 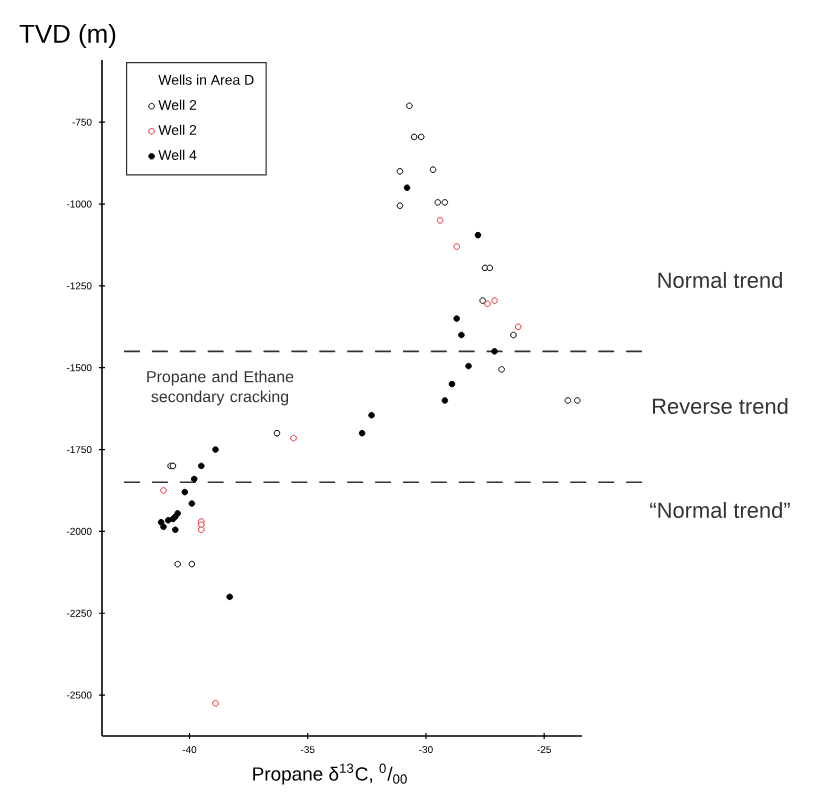 What do you see at coordinates (720, 510) in the screenshot?
I see `text: “Normal trend”` at bounding box center [720, 510].